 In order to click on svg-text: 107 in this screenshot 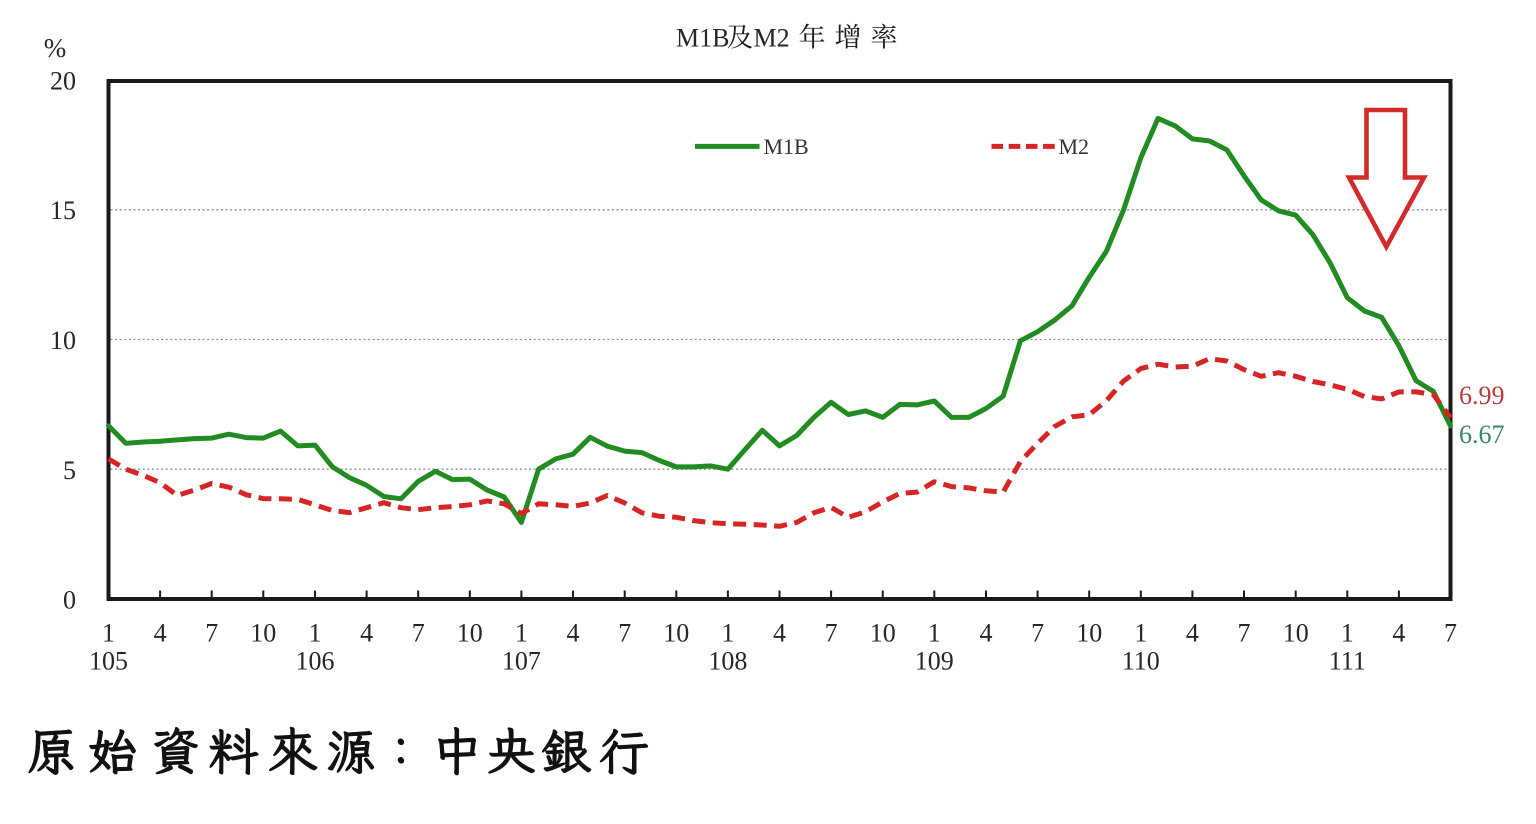, I will do `click(521, 661)`.